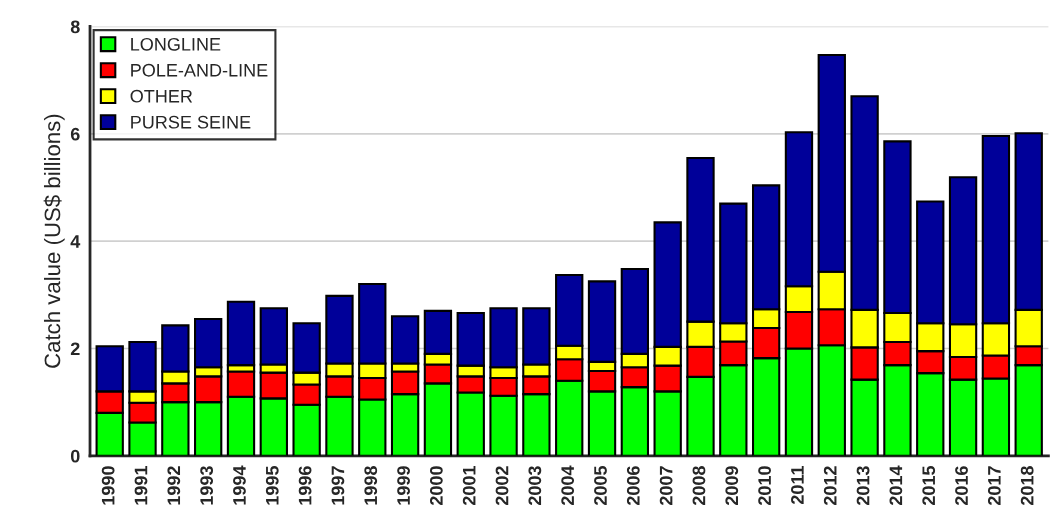 The height and width of the screenshot is (530, 1059). I want to click on y-tick-label: 0, so click(75, 456).